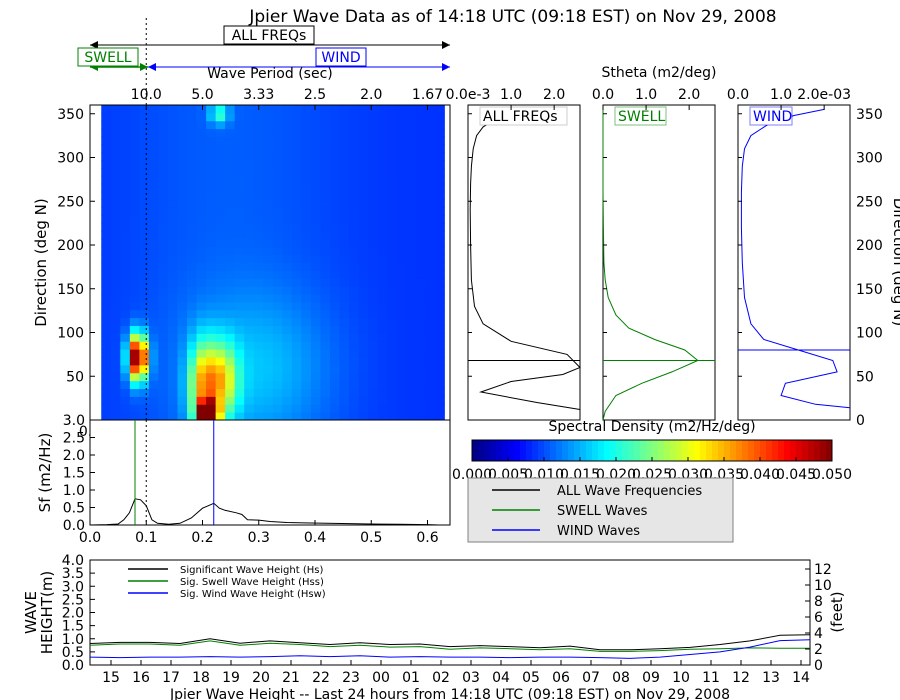  I want to click on stheta-curve-swell, so click(650, 265).